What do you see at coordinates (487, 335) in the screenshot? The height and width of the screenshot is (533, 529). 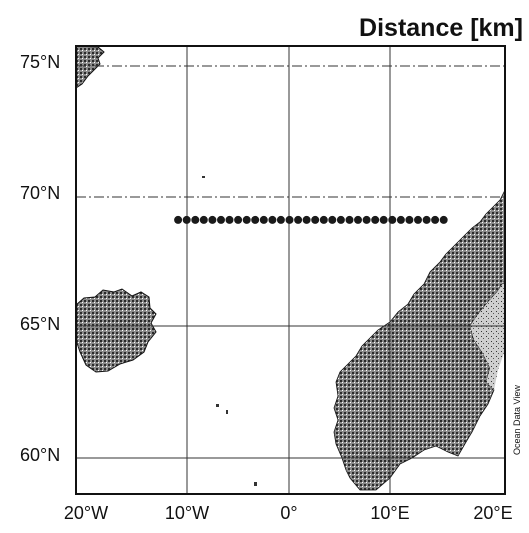 I see `norway-inner-landmass` at bounding box center [487, 335].